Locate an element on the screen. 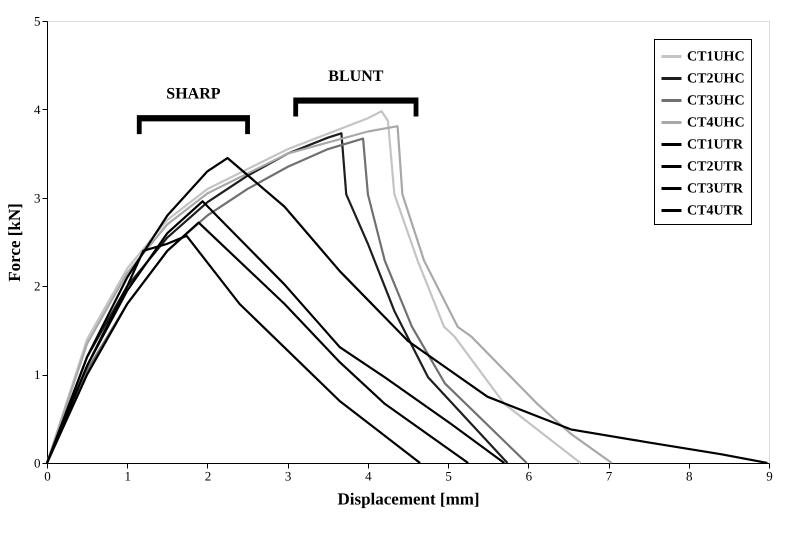 The width and height of the screenshot is (796, 535). legend-label: CT2UTR is located at coordinates (715, 167).